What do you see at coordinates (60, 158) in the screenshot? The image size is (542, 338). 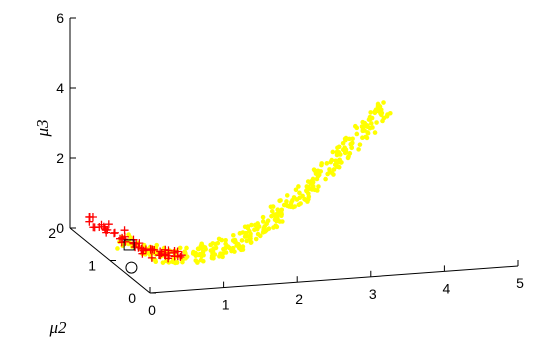 I see `z-tick-label: 2` at bounding box center [60, 158].